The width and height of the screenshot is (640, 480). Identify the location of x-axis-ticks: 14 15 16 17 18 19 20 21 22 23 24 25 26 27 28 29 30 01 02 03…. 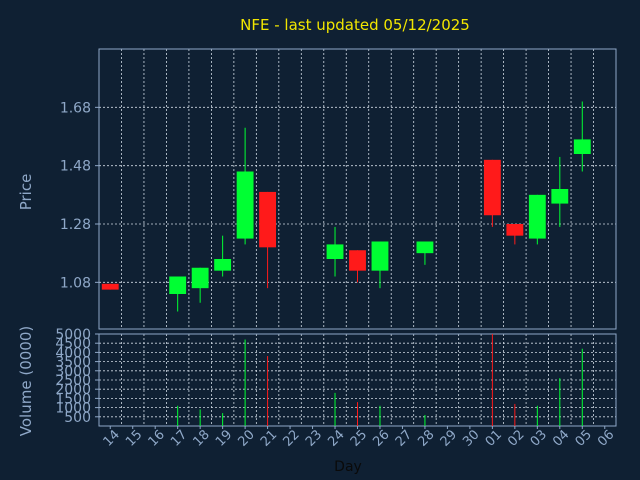
(359, 438).